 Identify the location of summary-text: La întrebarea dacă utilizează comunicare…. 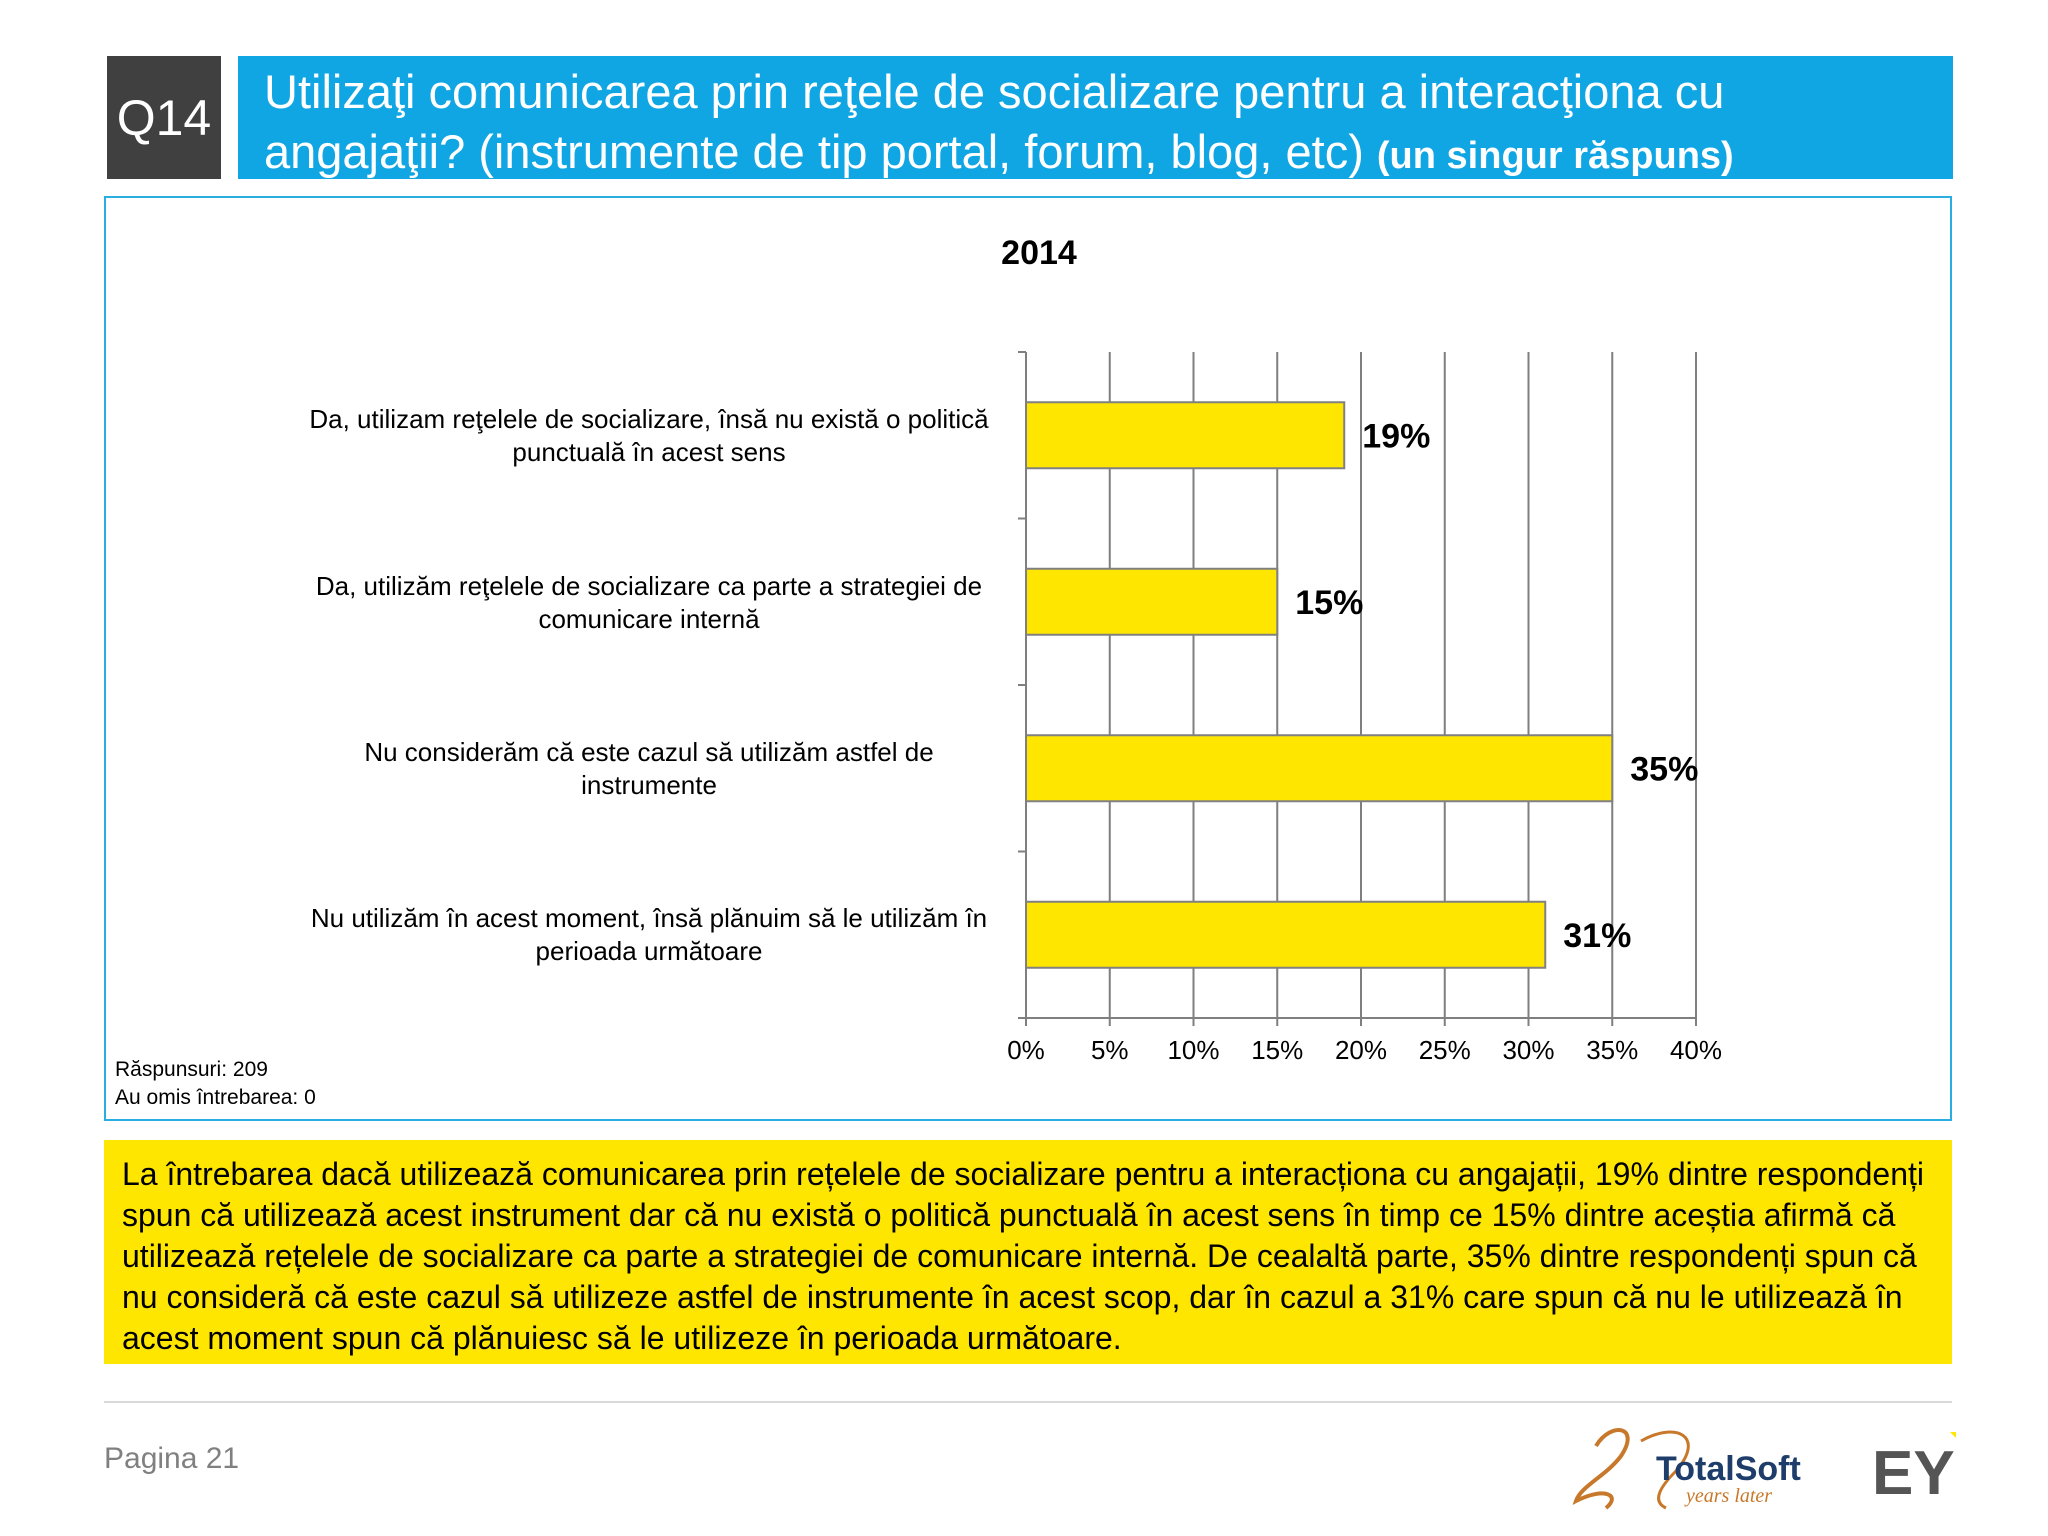
(1028, 1252).